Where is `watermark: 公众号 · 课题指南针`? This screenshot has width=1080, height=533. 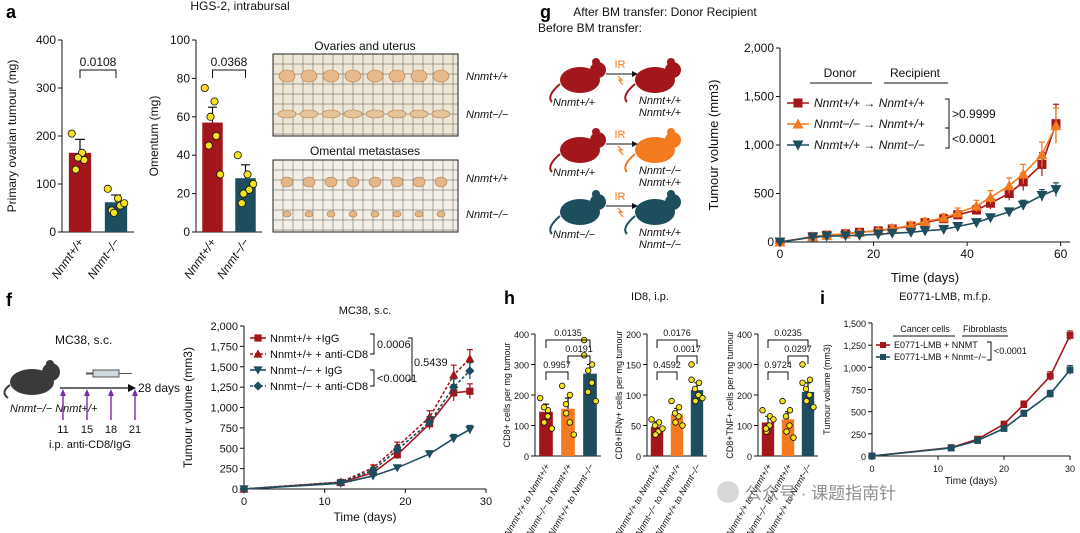 watermark: 公众号 · 课题指南针 is located at coordinates (806, 492).